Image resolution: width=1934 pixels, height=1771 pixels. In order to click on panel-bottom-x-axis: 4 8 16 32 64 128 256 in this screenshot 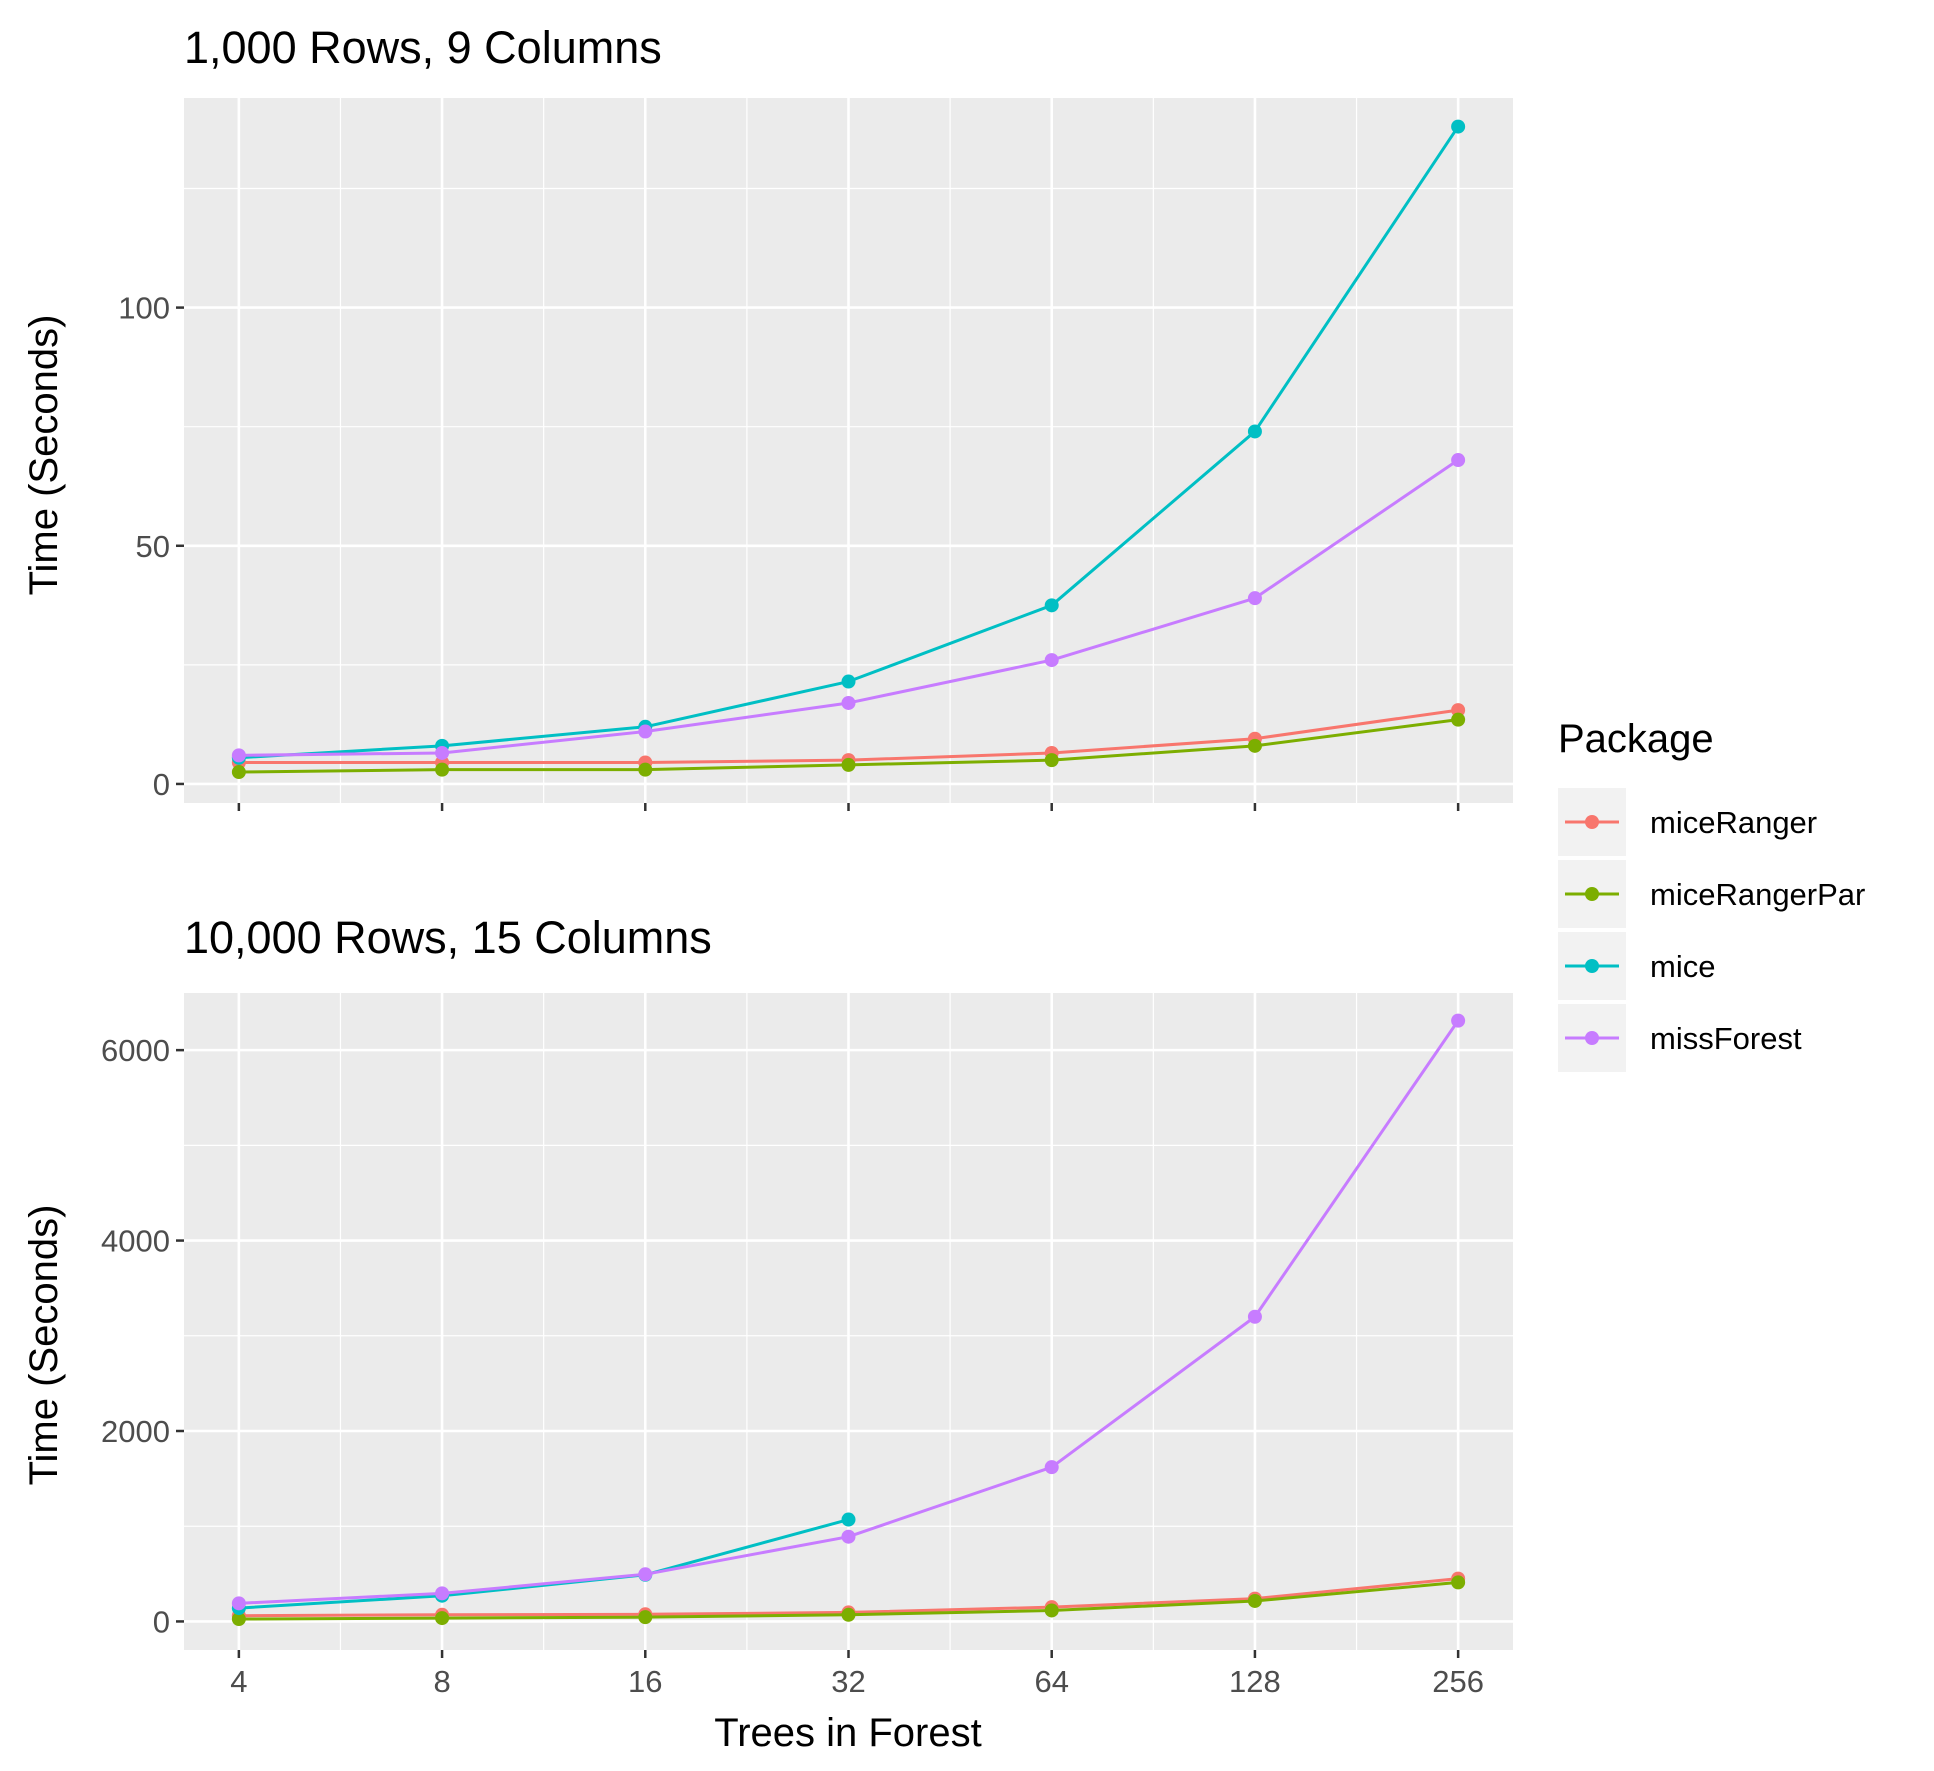, I will do `click(857, 1674)`.